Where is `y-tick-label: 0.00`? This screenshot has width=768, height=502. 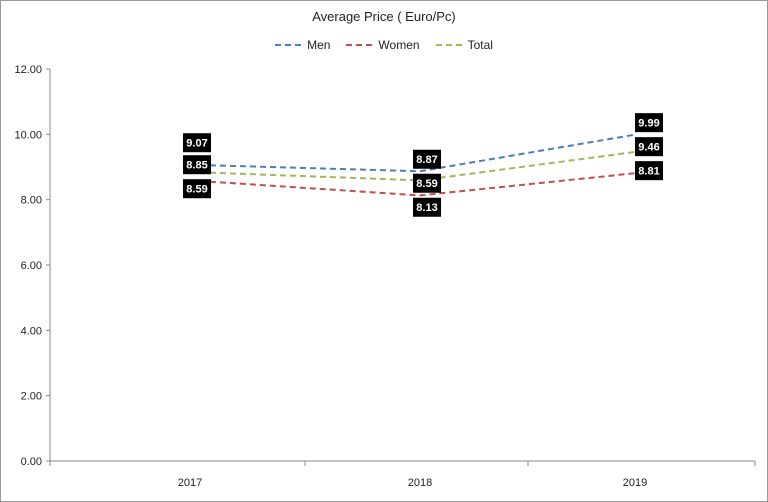
y-tick-label: 0.00 is located at coordinates (31, 462).